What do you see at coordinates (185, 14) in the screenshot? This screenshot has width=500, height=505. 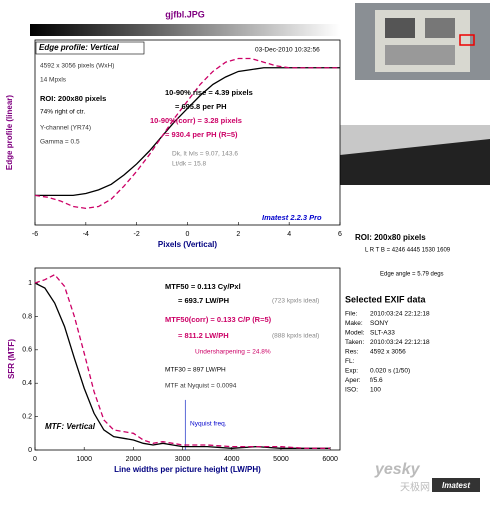 I see `file-title: gjfbl.JPG` at bounding box center [185, 14].